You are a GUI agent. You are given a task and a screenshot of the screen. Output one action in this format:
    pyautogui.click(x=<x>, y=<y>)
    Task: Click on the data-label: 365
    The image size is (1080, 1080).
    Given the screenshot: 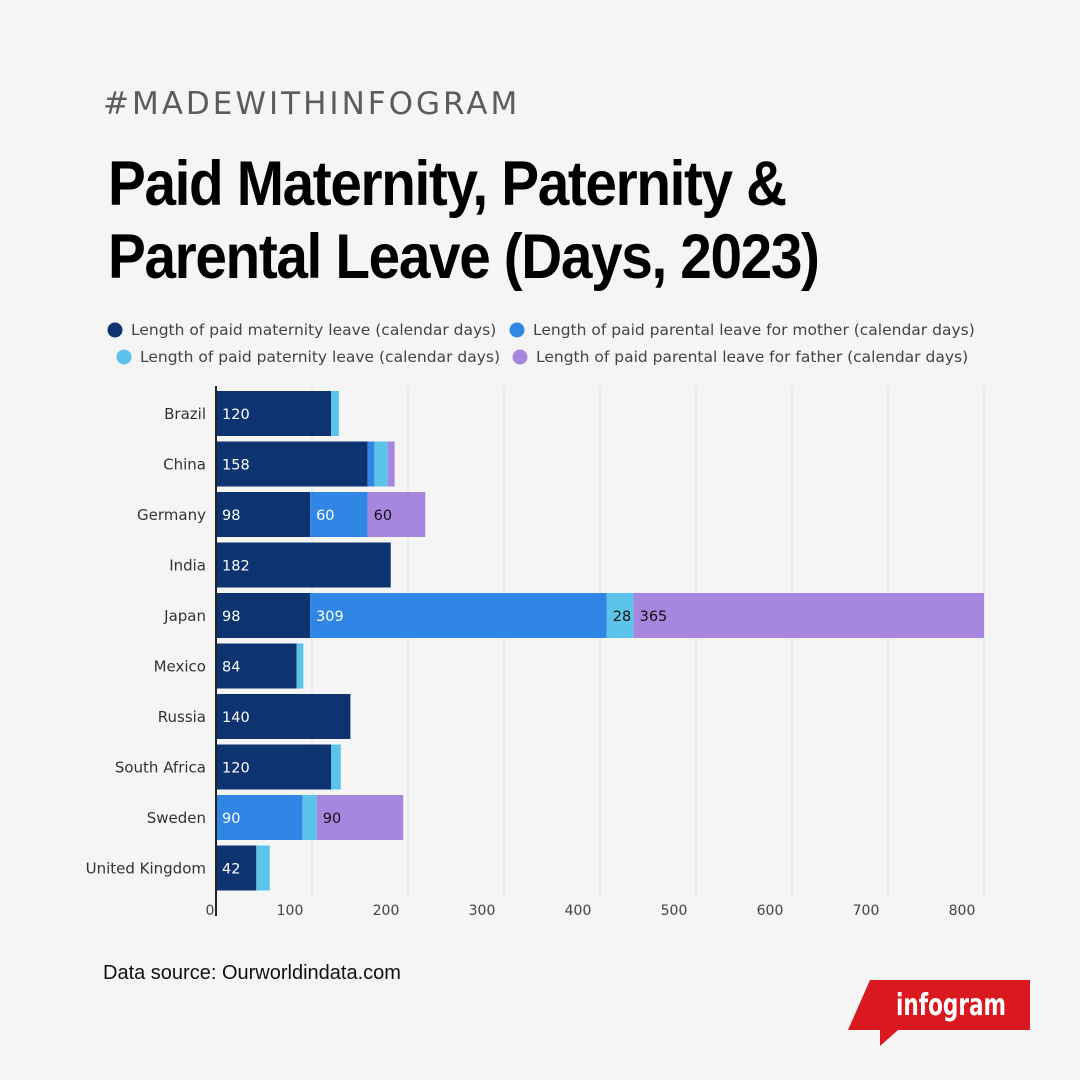 What is the action you would take?
    pyautogui.click(x=654, y=617)
    